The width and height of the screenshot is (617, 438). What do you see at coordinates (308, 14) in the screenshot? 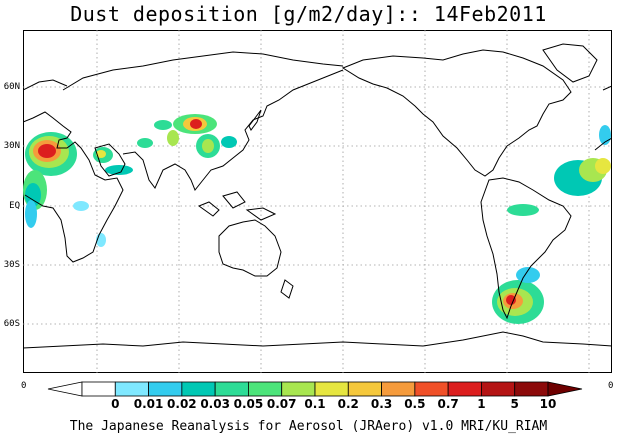
I see `map-title: Dust deposition [g/m2/day]:: 14Feb2011` at bounding box center [308, 14].